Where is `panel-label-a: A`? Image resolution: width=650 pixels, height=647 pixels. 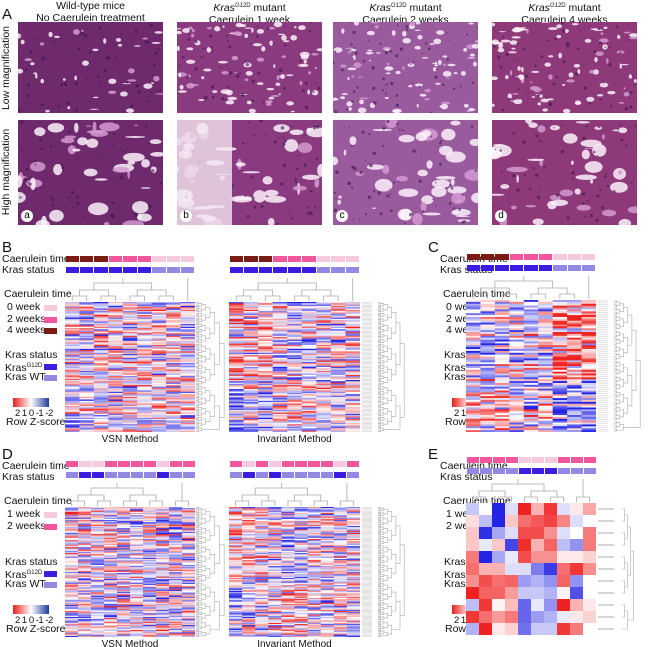 panel-label-a: A is located at coordinates (7, 14).